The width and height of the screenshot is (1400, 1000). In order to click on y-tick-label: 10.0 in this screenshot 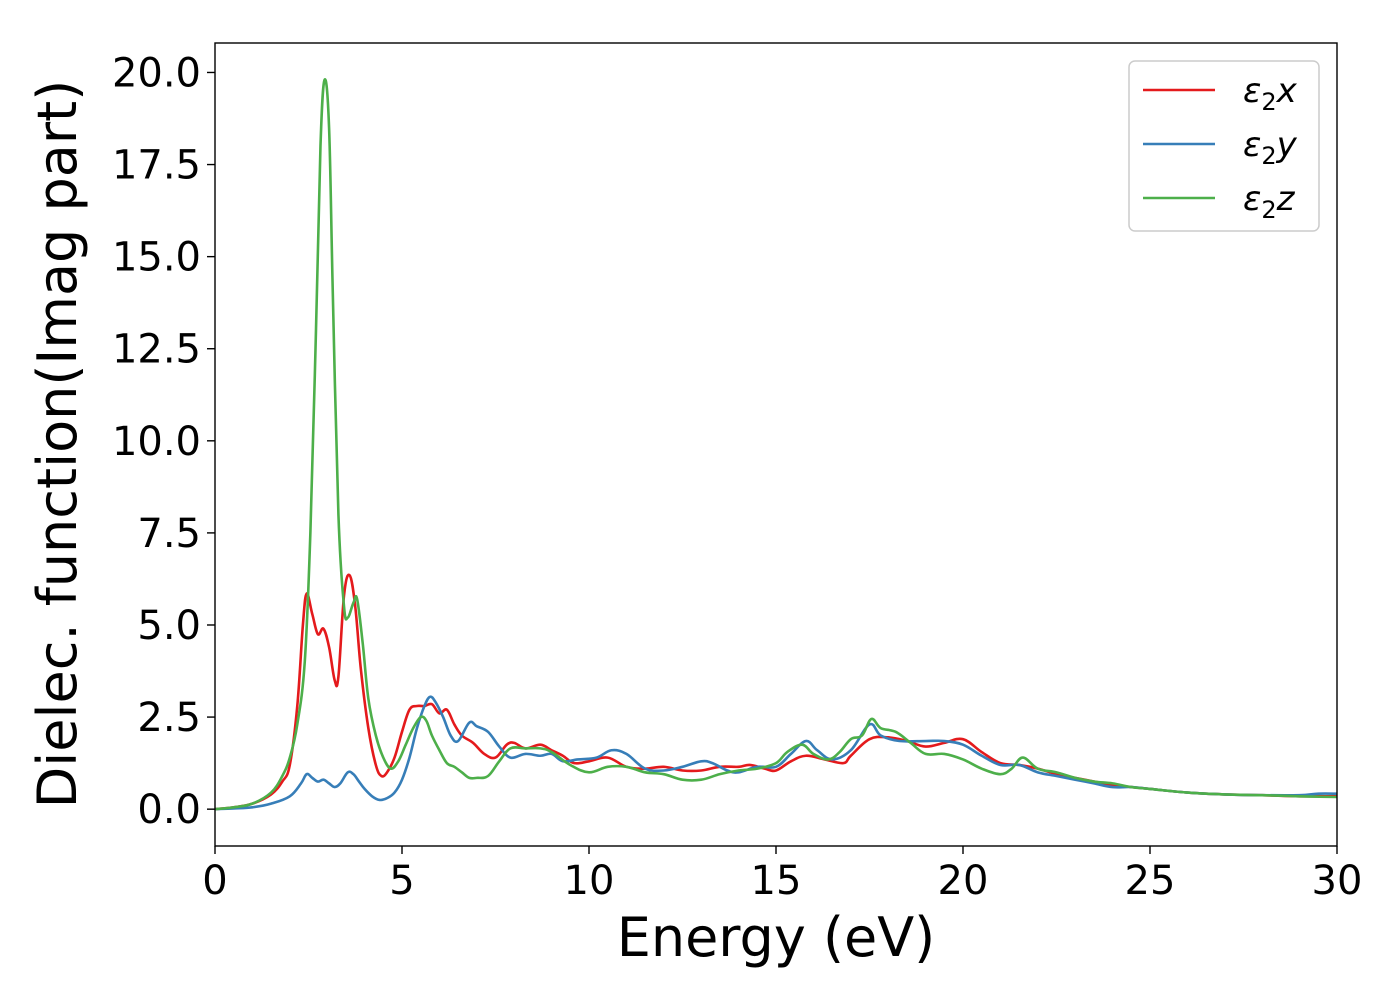, I will do `click(156, 442)`.